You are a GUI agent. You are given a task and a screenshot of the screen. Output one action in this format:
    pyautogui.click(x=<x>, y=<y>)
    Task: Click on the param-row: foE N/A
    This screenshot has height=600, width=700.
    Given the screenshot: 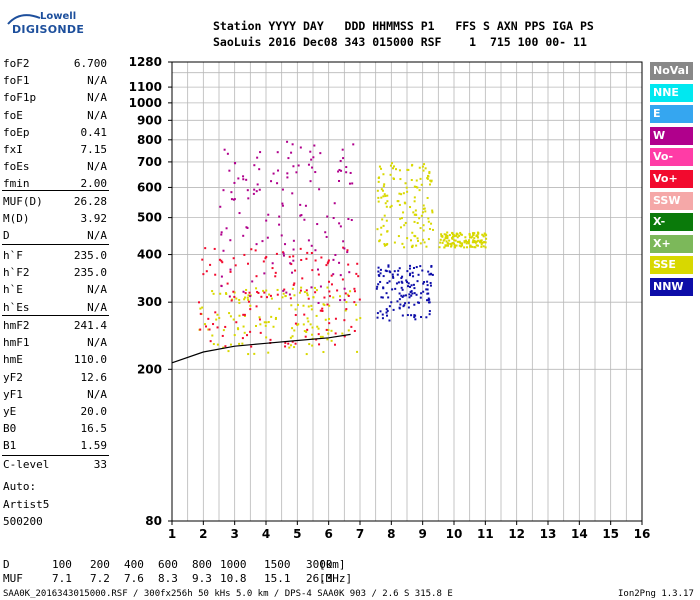 What is the action you would take?
    pyautogui.click(x=55, y=117)
    